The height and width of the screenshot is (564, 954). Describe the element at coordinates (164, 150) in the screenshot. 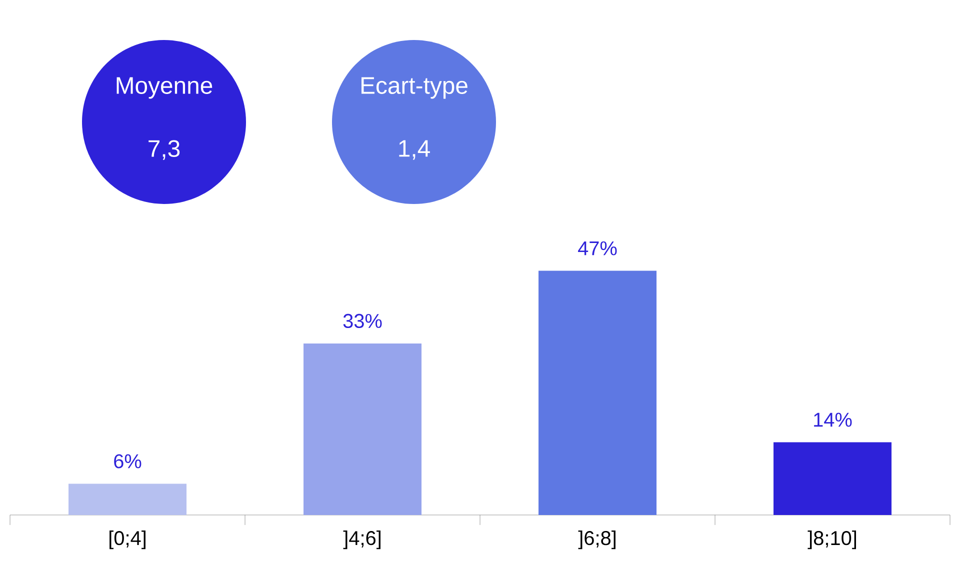

I see `text: 7,3` at that location.